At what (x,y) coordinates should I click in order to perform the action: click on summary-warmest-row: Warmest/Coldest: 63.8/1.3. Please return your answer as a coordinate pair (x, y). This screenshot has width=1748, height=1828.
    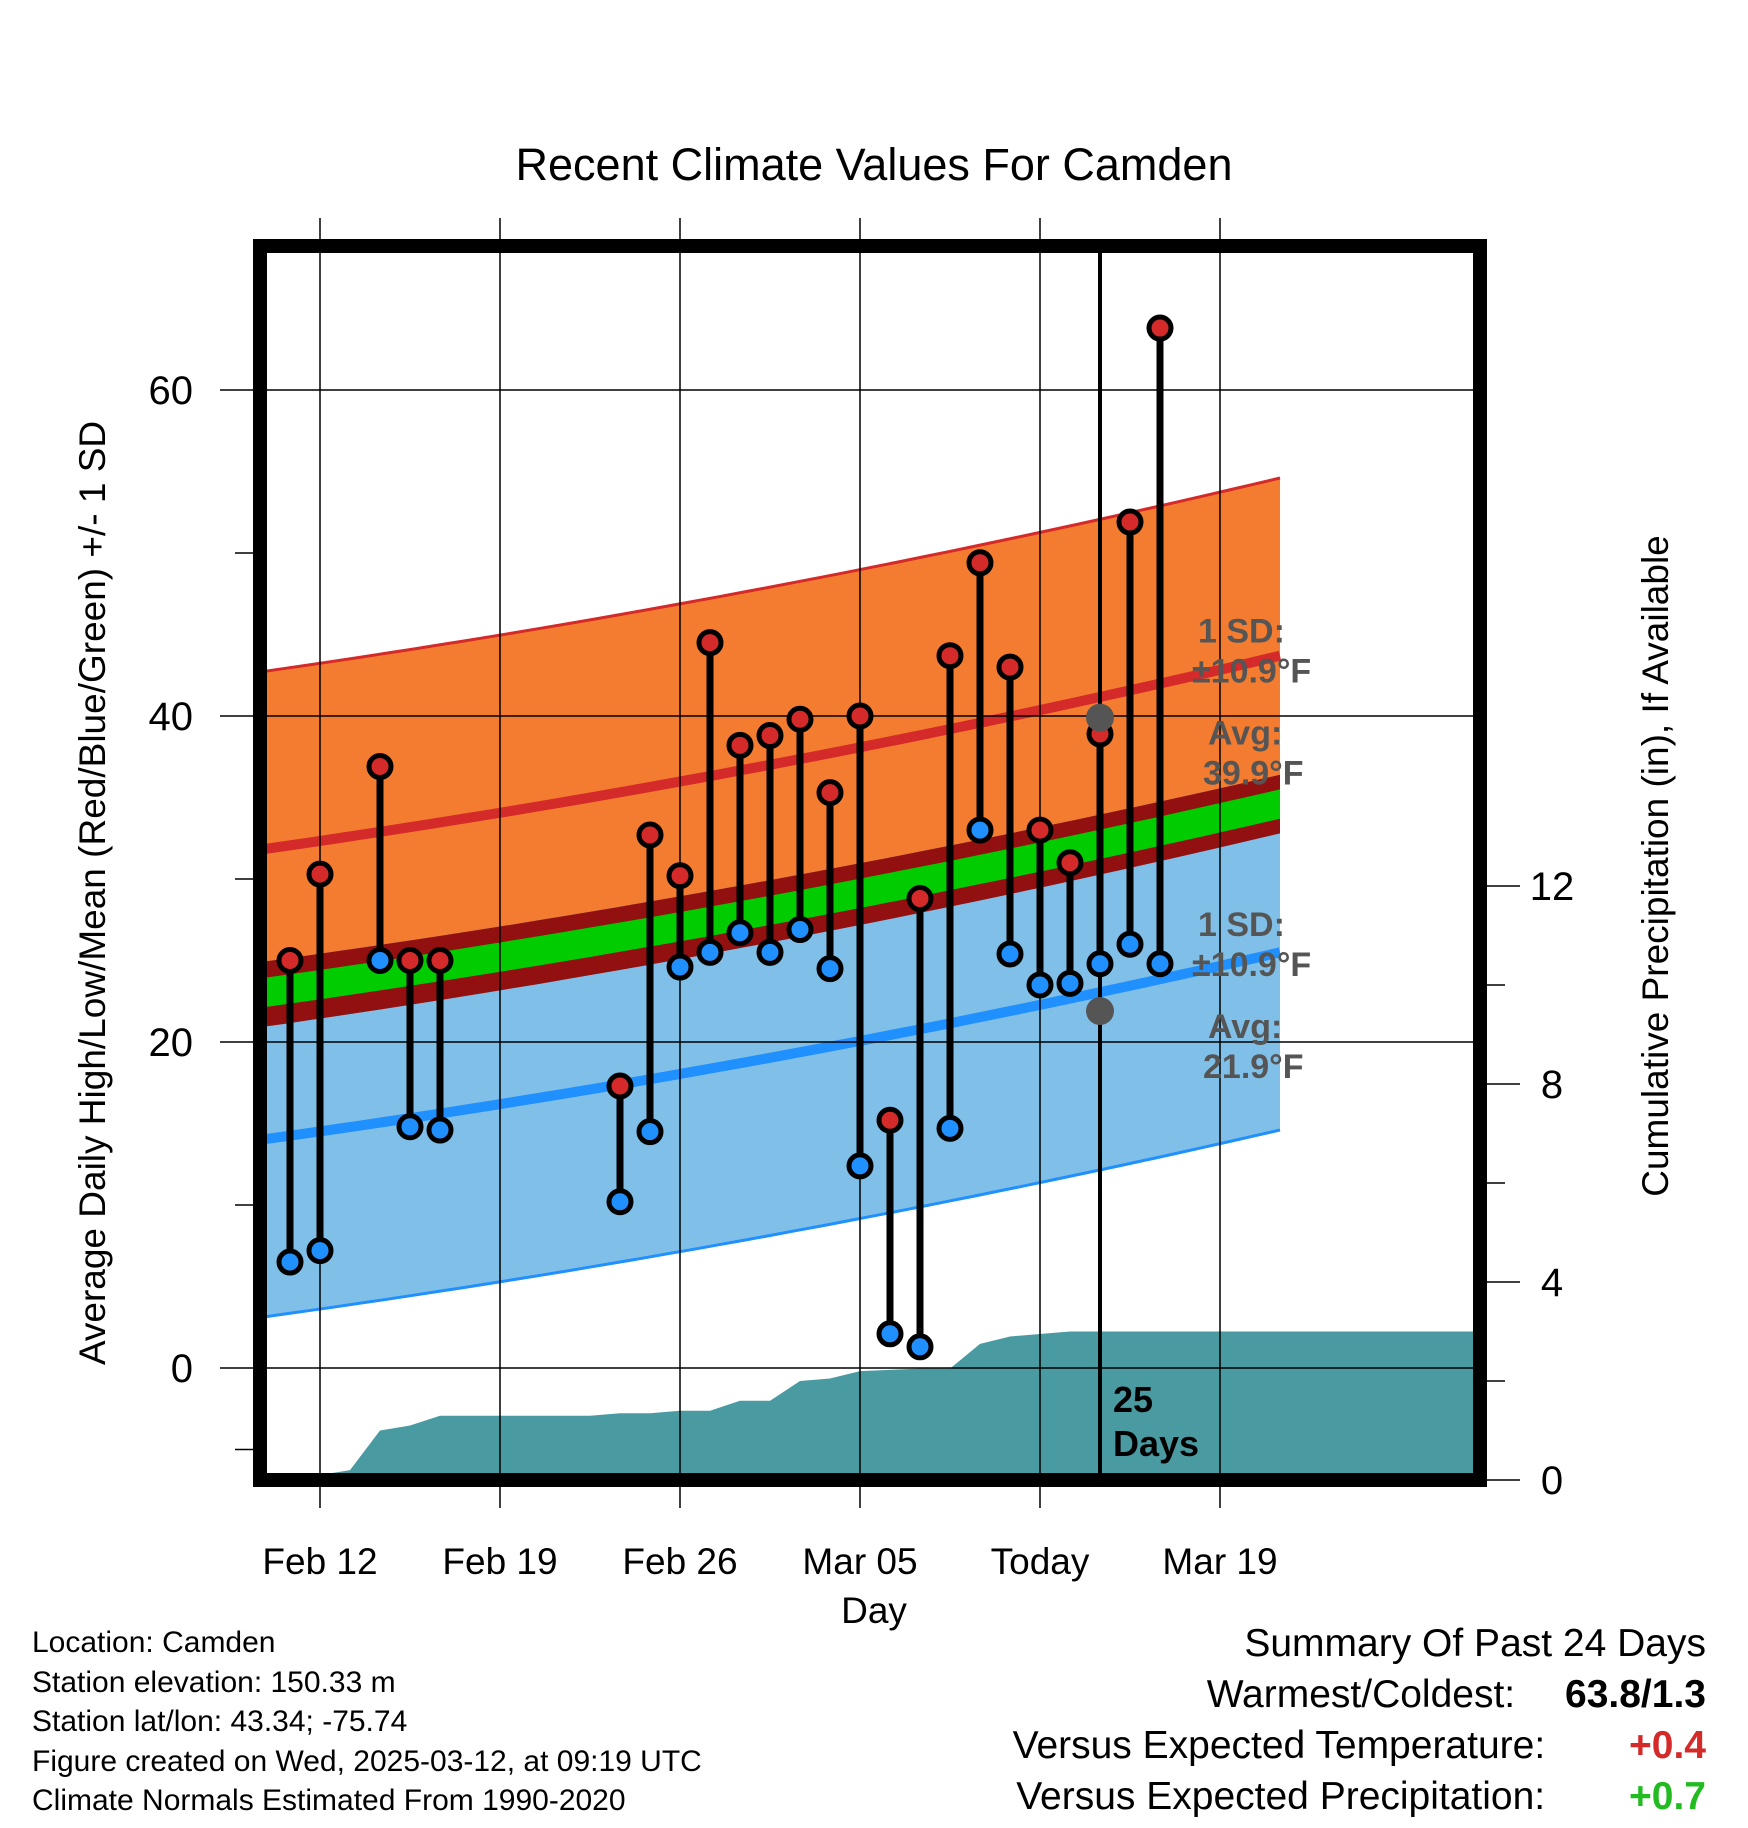
    Looking at the image, I should click on (1359, 1694).